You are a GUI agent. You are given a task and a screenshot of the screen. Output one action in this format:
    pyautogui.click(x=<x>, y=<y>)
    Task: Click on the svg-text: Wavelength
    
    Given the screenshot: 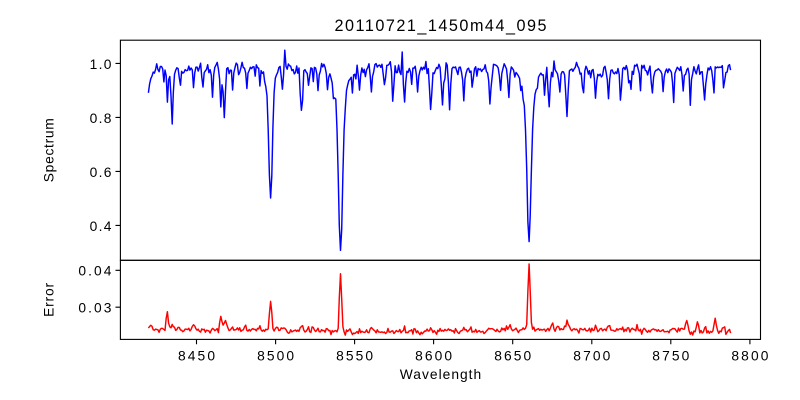 What is the action you would take?
    pyautogui.click(x=440, y=374)
    